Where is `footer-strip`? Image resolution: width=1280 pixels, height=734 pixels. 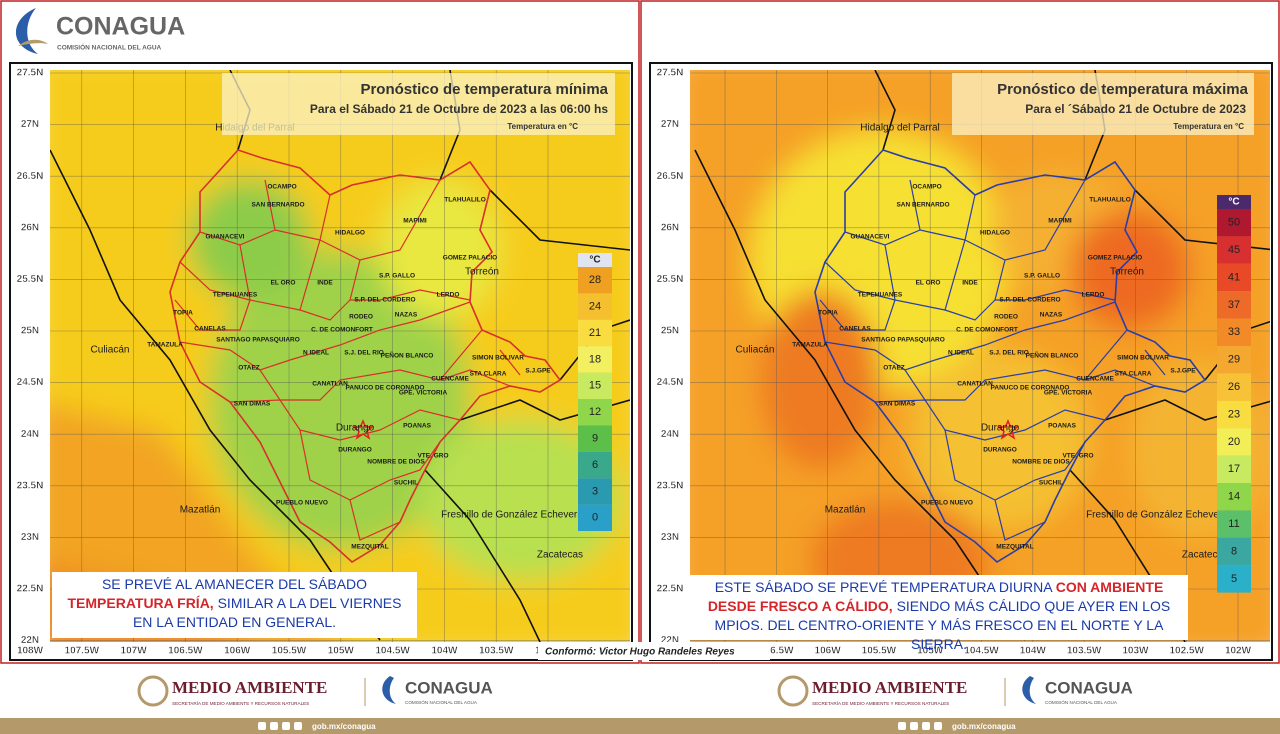 footer-strip is located at coordinates (960, 726).